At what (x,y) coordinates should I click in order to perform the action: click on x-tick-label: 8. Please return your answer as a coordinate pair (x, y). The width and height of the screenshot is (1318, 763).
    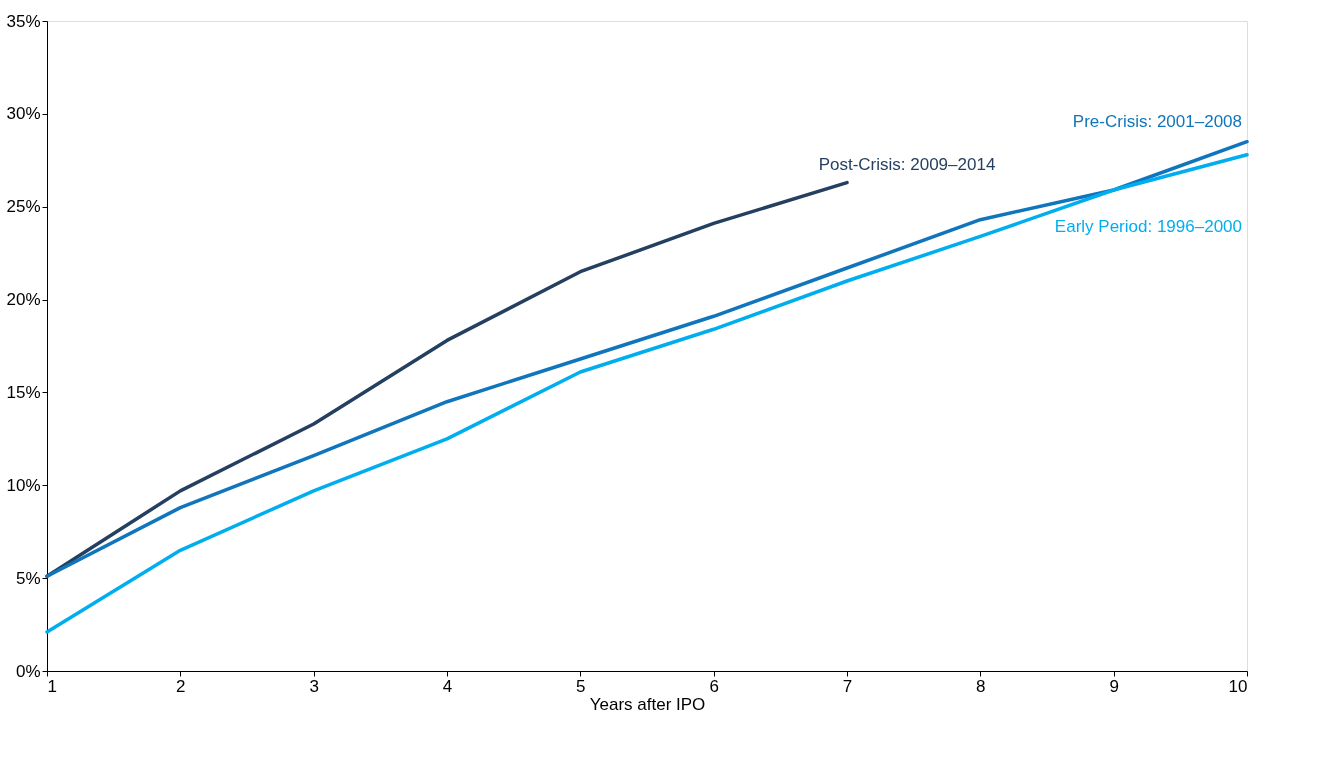
    Looking at the image, I should click on (981, 686).